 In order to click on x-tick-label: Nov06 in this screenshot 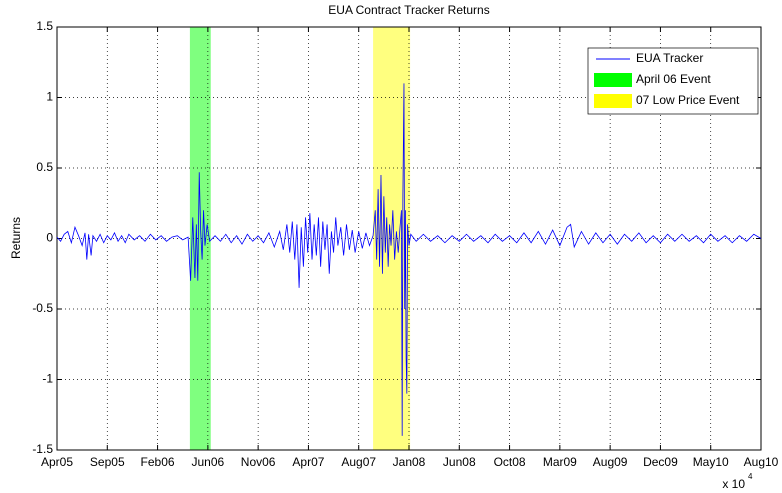, I will do `click(258, 462)`.